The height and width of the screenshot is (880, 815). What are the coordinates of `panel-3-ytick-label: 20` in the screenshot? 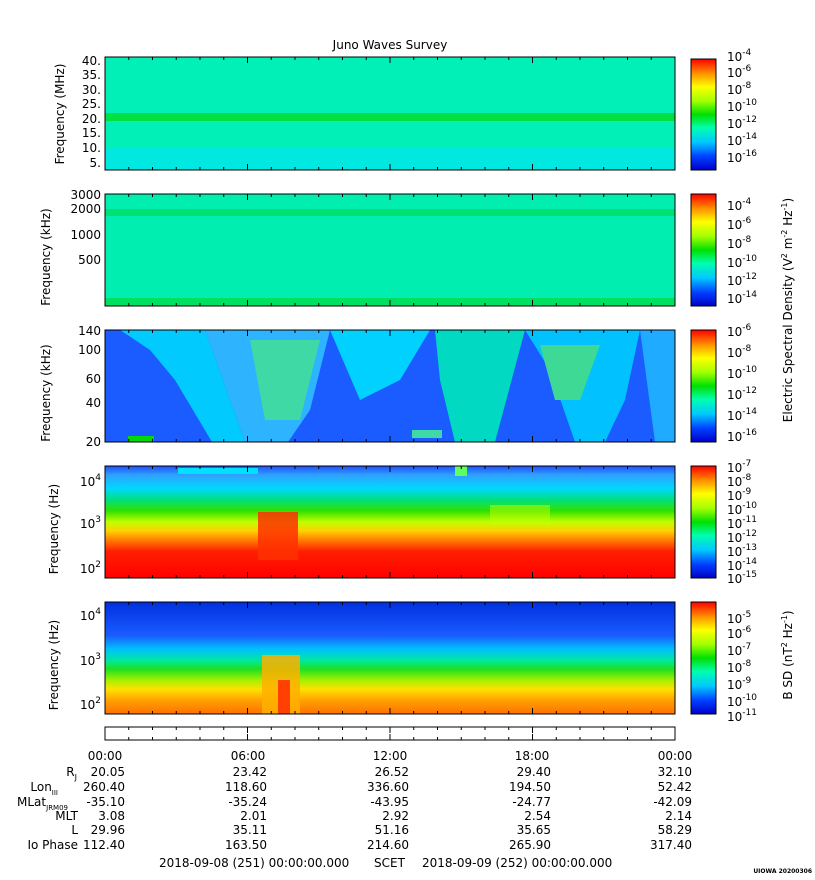 It's located at (93, 442).